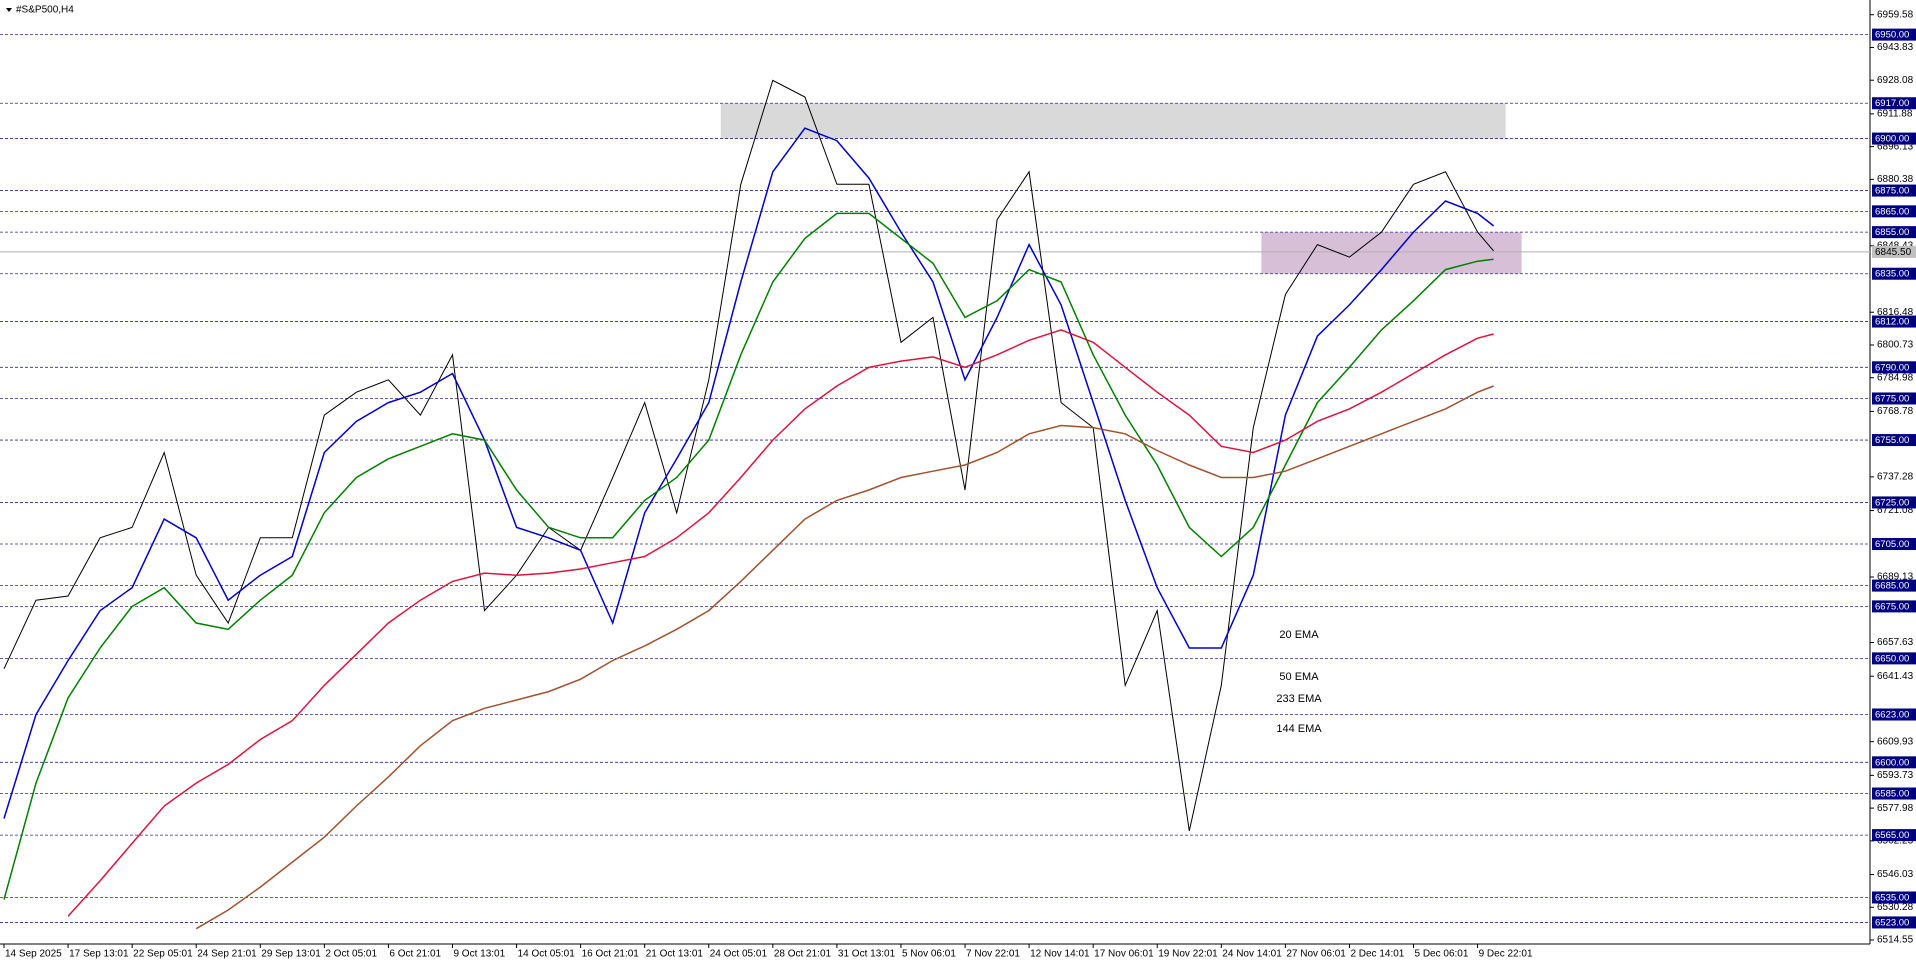  What do you see at coordinates (479, 954) in the screenshot?
I see `x-tick-label: 9 Oct 13:01` at bounding box center [479, 954].